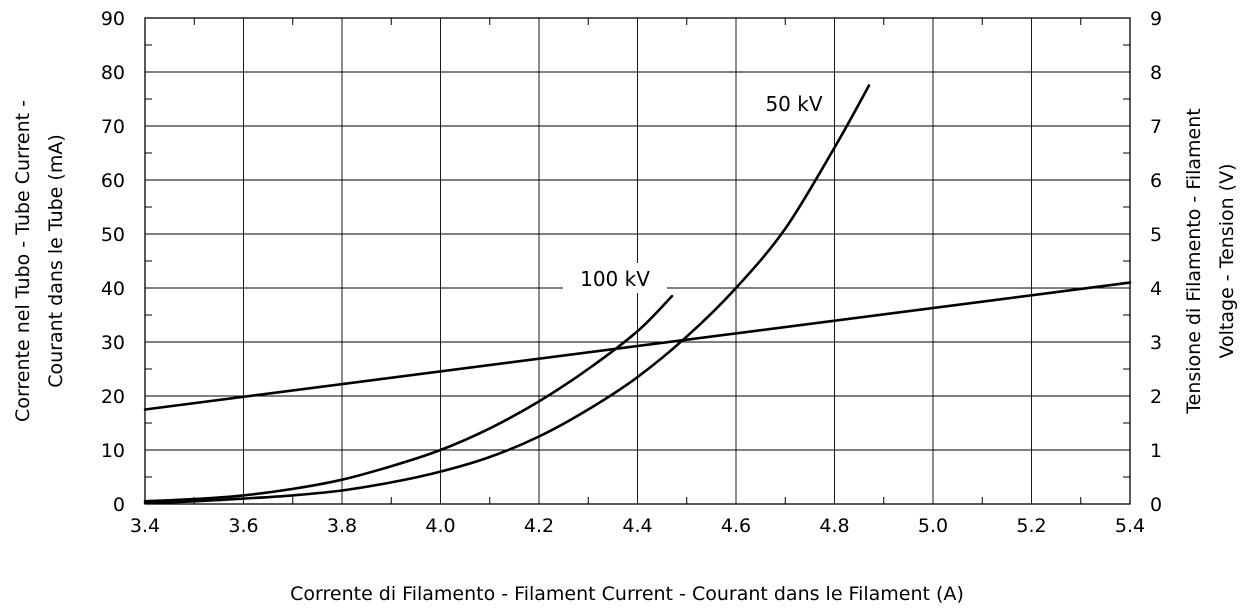 The height and width of the screenshot is (612, 1253). Describe the element at coordinates (113, 19) in the screenshot. I see `y-left-tick-label: 90` at that location.